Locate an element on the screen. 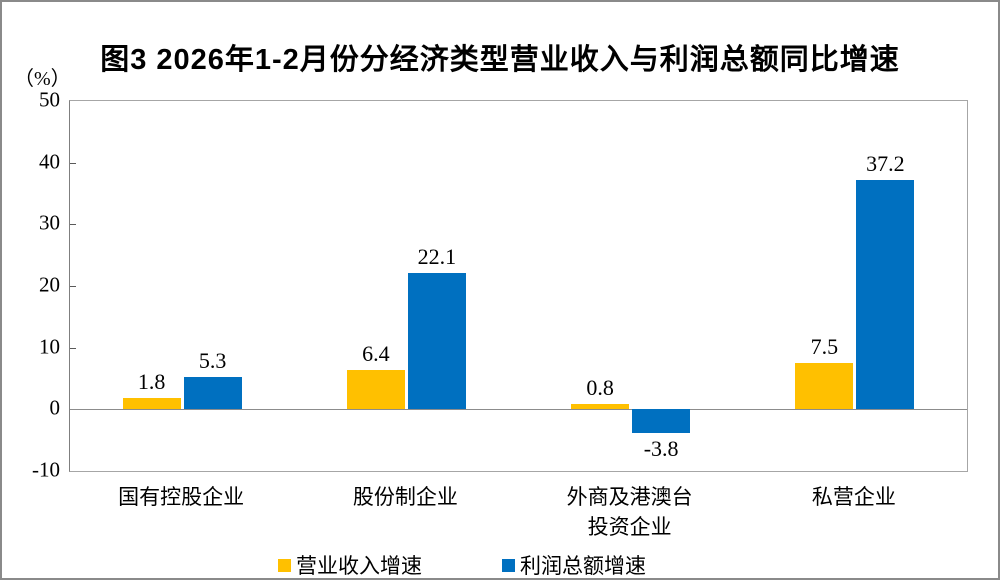 This screenshot has width=1000, height=580. y-axis-unit-label: （%） is located at coordinates (42, 79).